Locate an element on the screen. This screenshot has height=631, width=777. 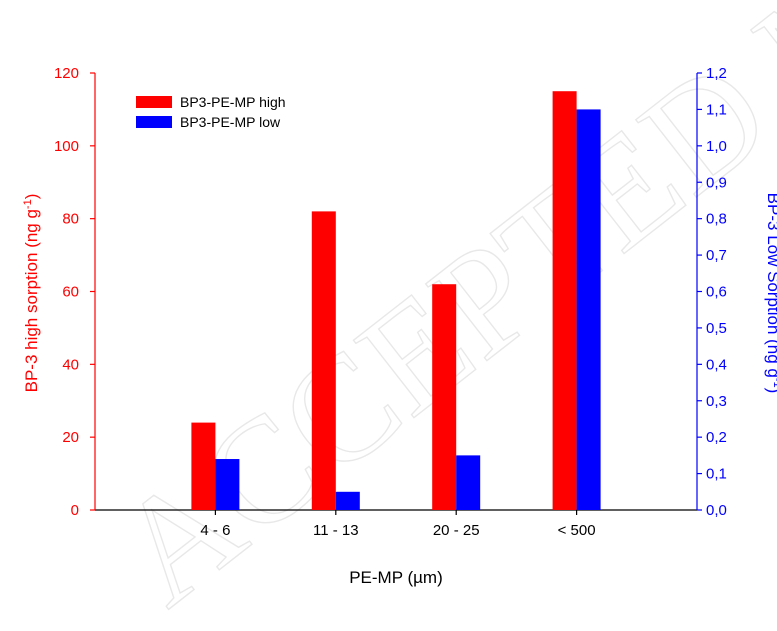
right-tick-label: 0,0 is located at coordinates (716, 510).